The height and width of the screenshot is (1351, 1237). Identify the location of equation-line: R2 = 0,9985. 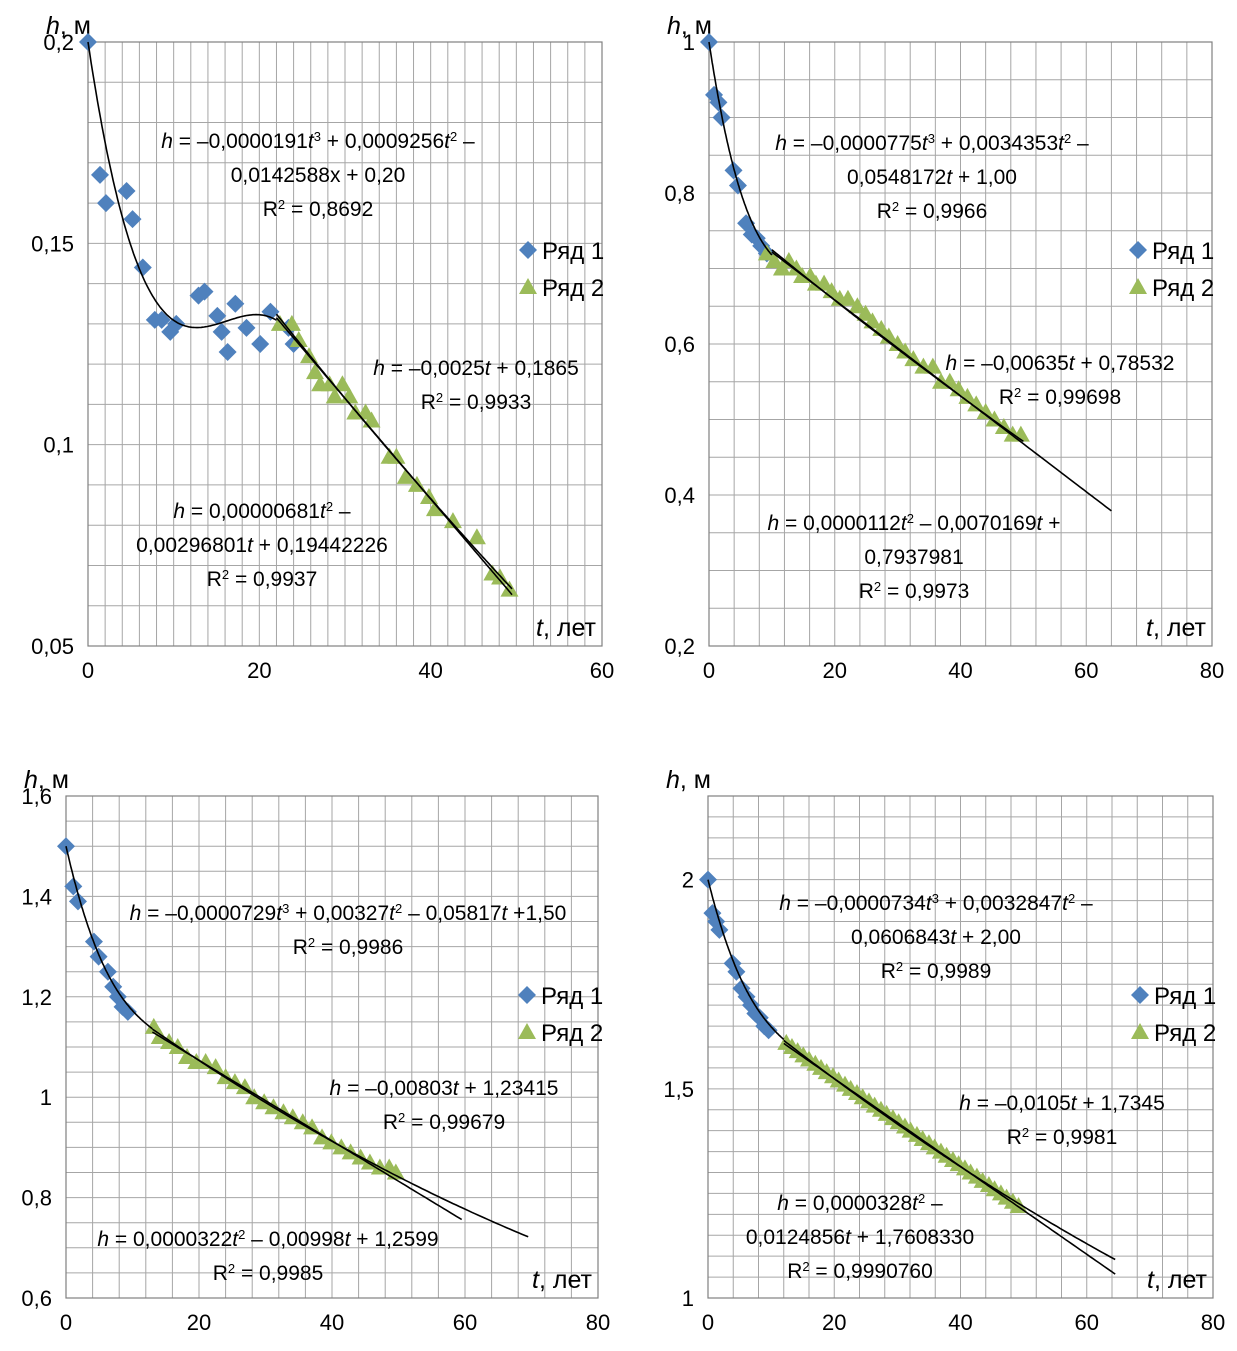
(268, 1273).